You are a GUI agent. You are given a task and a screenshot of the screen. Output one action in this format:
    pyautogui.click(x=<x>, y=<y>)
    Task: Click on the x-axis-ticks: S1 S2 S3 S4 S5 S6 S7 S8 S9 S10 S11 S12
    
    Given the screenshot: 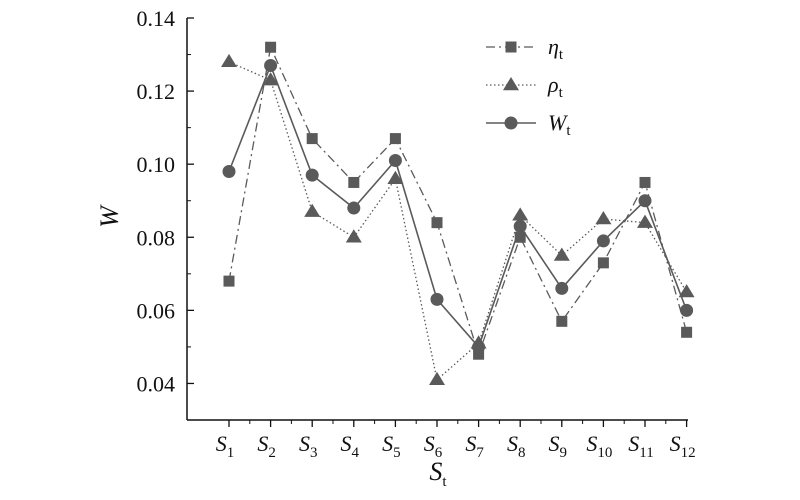 What is the action you would take?
    pyautogui.click(x=456, y=440)
    